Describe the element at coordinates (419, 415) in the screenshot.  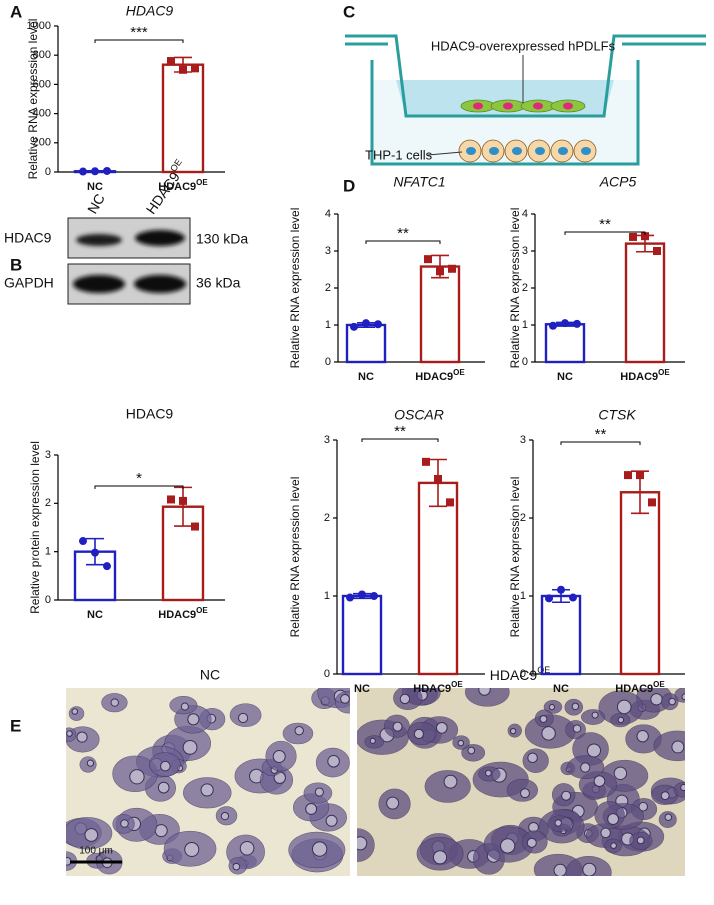
I see `chart-title: OSCAR` at that location.